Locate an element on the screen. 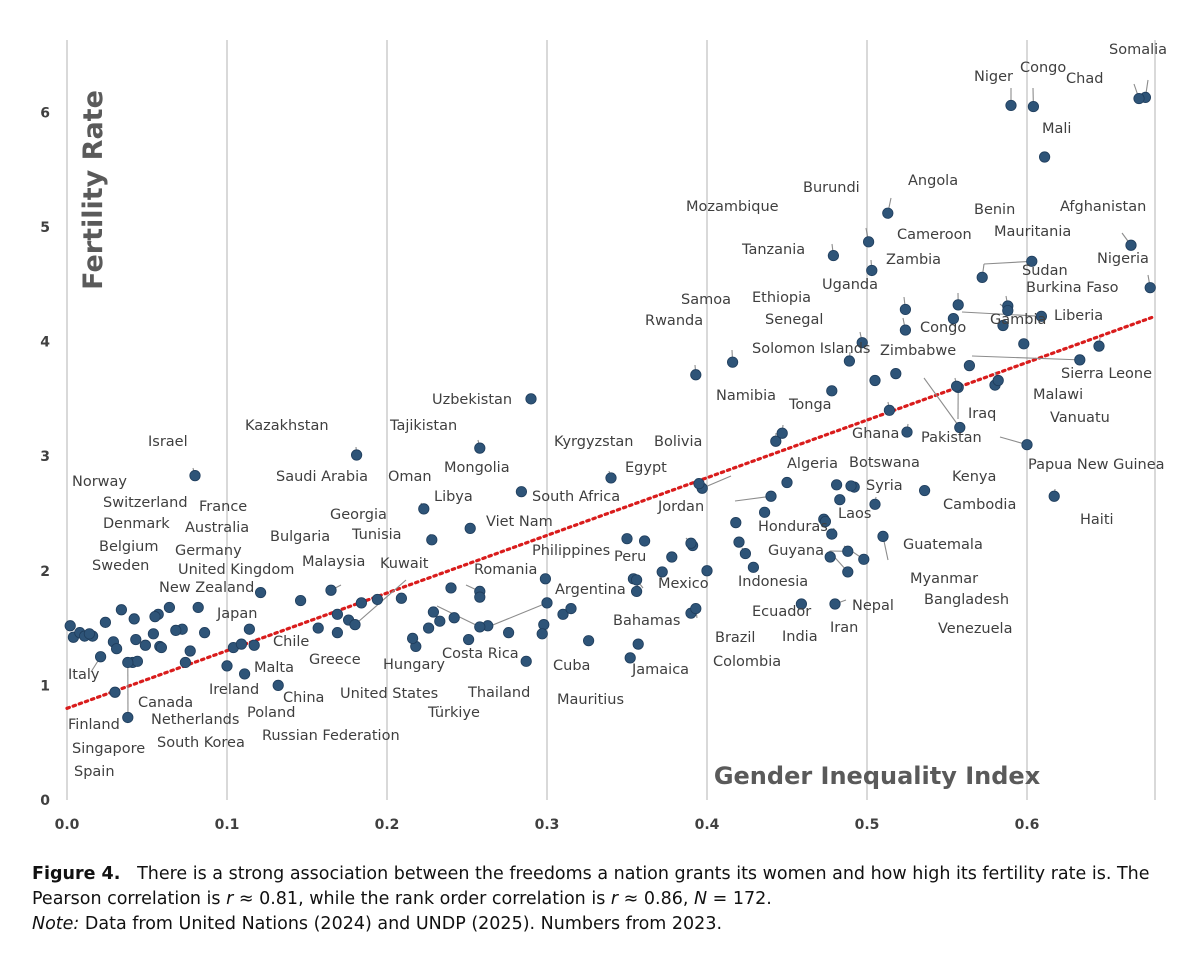 The image size is (1200, 965). point-label: Syria is located at coordinates (884, 486).